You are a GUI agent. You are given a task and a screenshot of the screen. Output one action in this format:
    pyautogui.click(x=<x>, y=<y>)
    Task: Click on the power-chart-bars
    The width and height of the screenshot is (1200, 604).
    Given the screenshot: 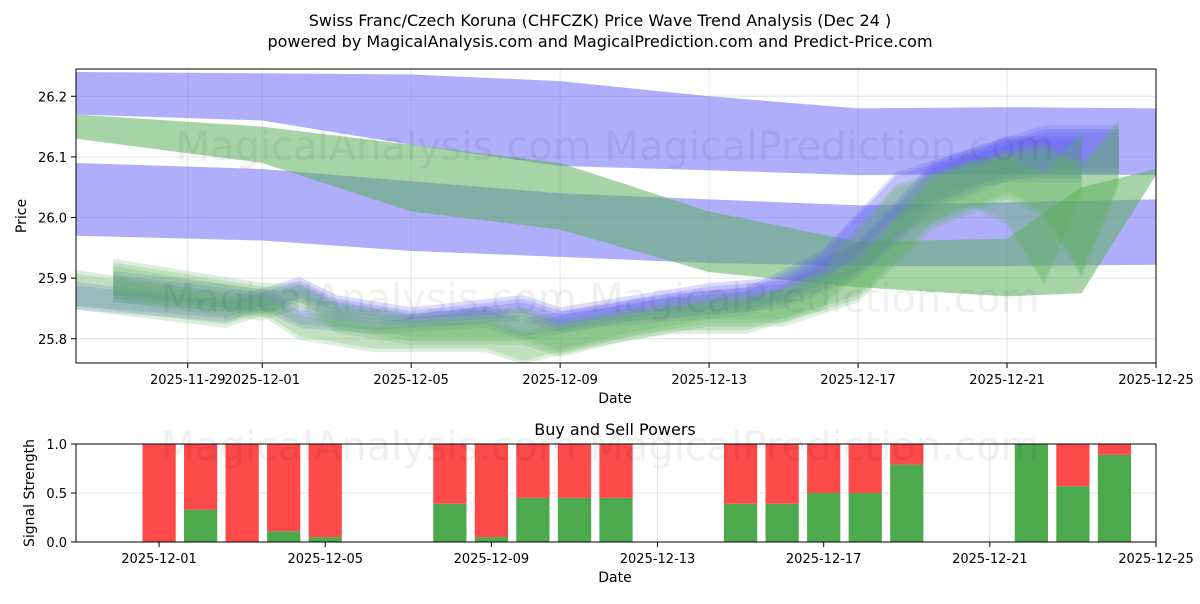 What is the action you would take?
    pyautogui.click(x=637, y=493)
    